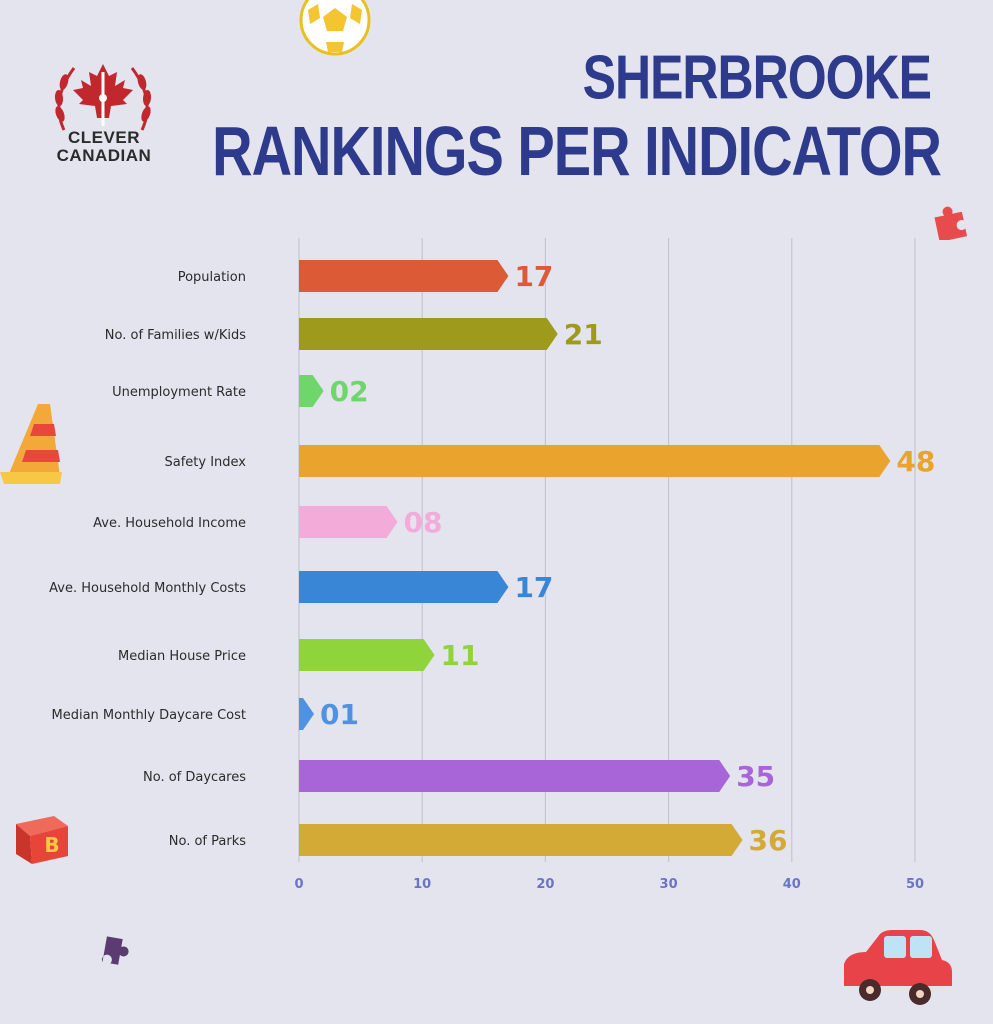  What do you see at coordinates (205, 462) in the screenshot?
I see `category-label: Safety Index` at bounding box center [205, 462].